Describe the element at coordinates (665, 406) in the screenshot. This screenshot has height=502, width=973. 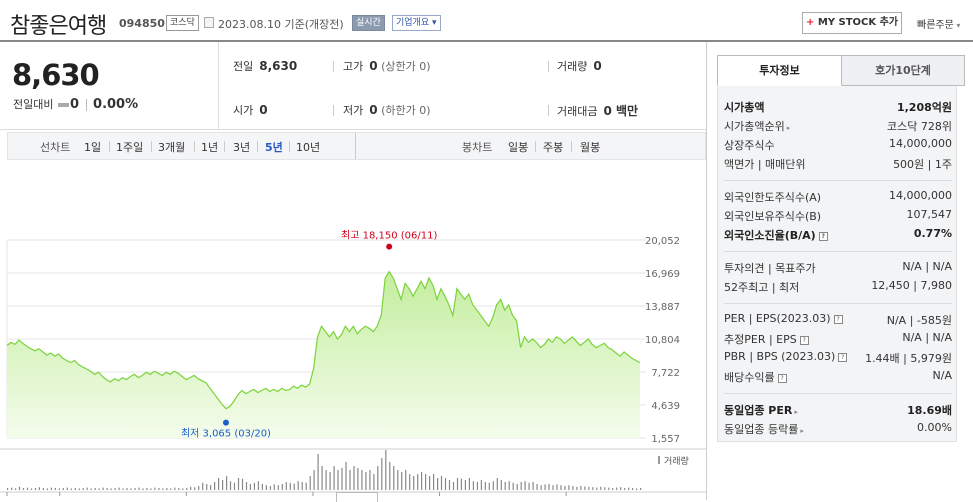
I see `y-tick-label: 4,639` at that location.